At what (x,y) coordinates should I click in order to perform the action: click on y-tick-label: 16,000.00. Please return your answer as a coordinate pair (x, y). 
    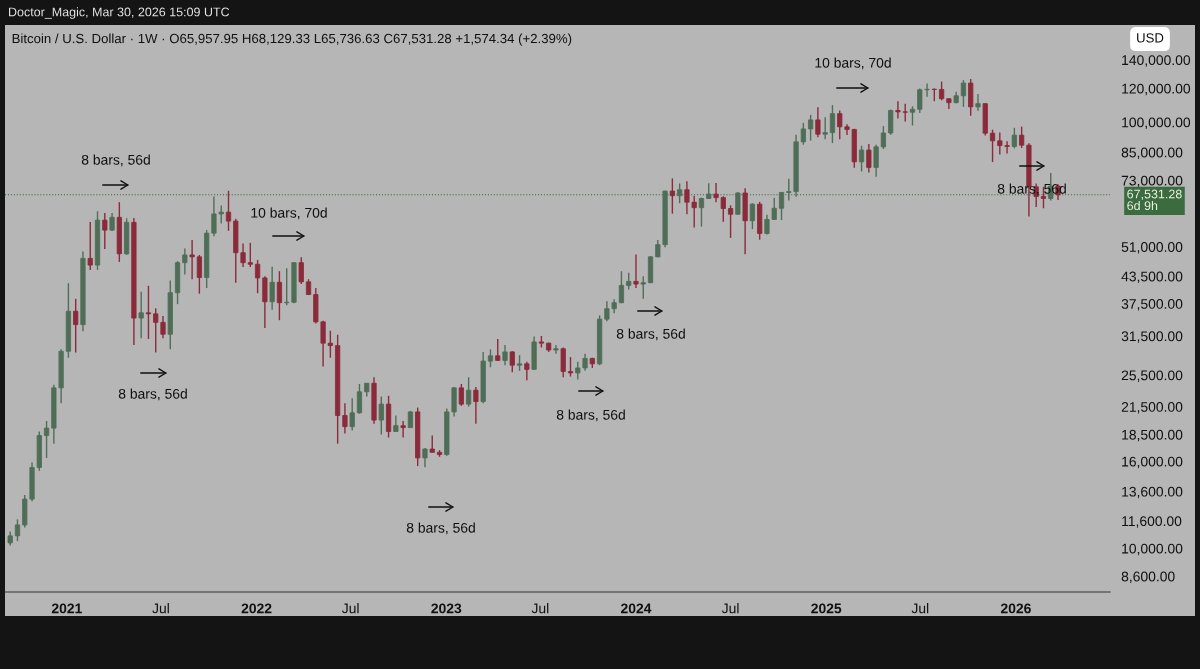
    Looking at the image, I should click on (1152, 462).